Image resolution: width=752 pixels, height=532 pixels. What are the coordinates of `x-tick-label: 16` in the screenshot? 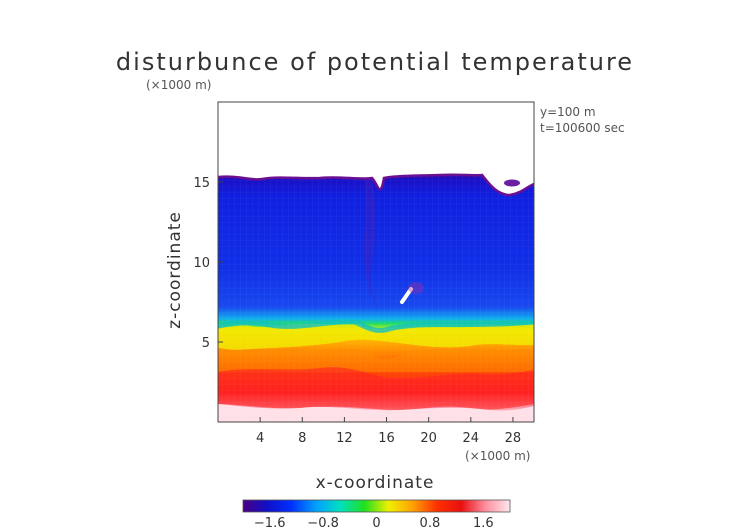 It's located at (386, 438).